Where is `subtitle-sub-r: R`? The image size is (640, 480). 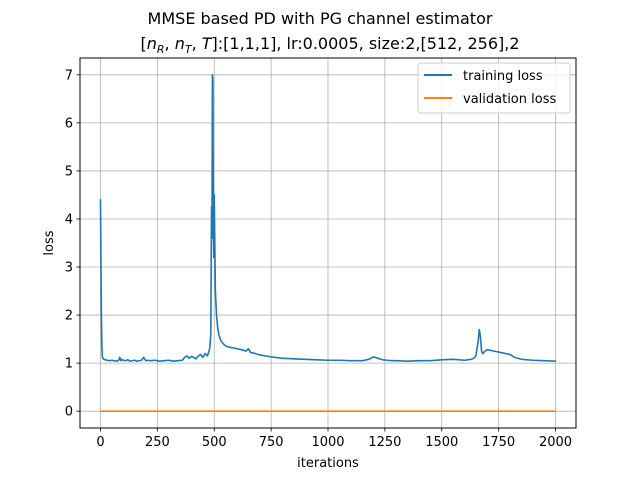
subtitle-sub-r: R is located at coordinates (161, 49).